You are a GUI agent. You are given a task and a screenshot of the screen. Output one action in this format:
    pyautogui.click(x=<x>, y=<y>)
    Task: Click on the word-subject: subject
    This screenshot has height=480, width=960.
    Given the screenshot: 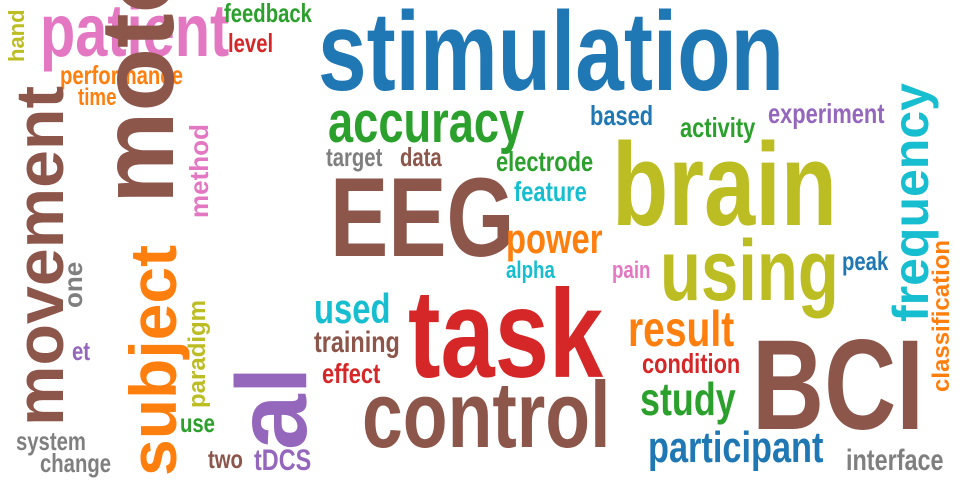 What is the action you would take?
    pyautogui.click(x=153, y=360)
    